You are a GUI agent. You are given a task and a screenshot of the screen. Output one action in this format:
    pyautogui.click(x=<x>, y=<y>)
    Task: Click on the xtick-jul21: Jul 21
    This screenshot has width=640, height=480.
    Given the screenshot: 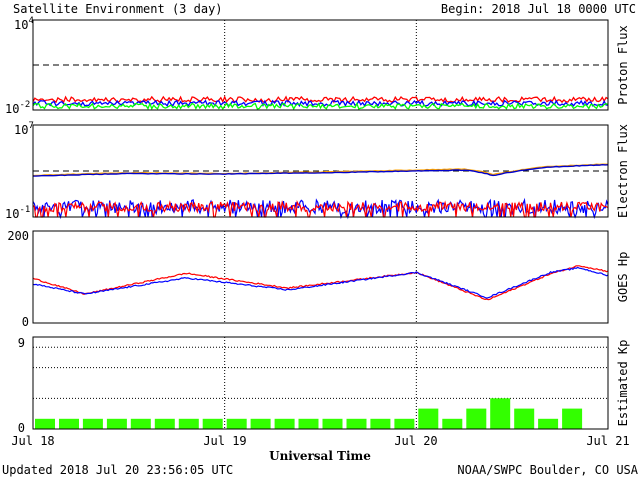 What is the action you would take?
    pyautogui.click(x=607, y=441)
    